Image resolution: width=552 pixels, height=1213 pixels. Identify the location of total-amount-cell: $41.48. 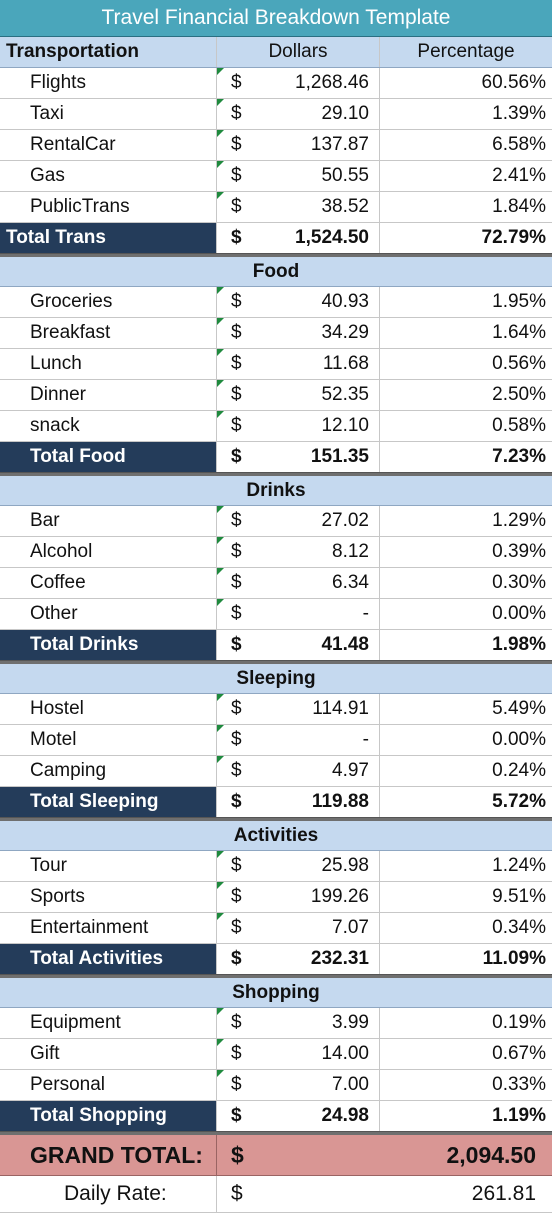
(297, 645).